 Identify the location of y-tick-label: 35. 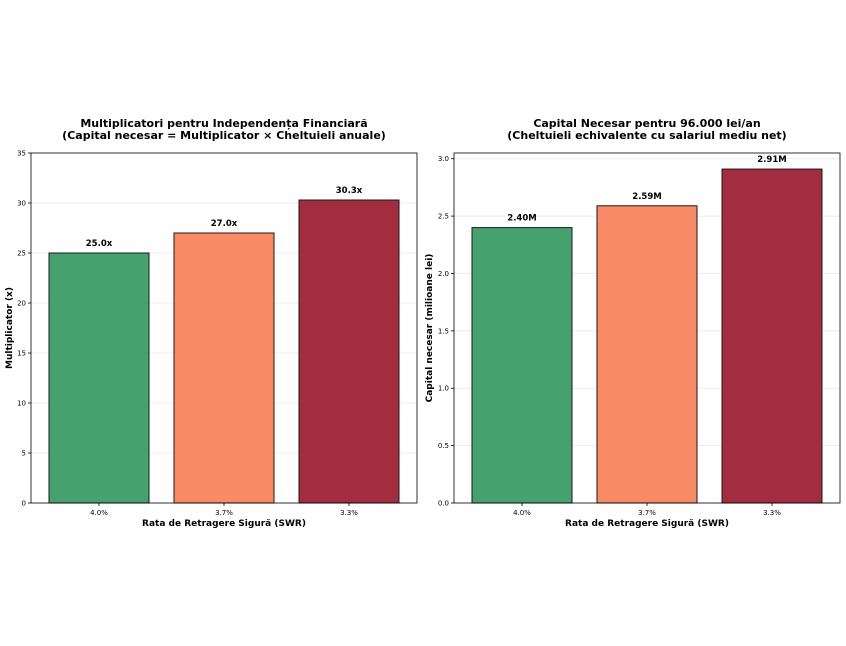
(21, 154).